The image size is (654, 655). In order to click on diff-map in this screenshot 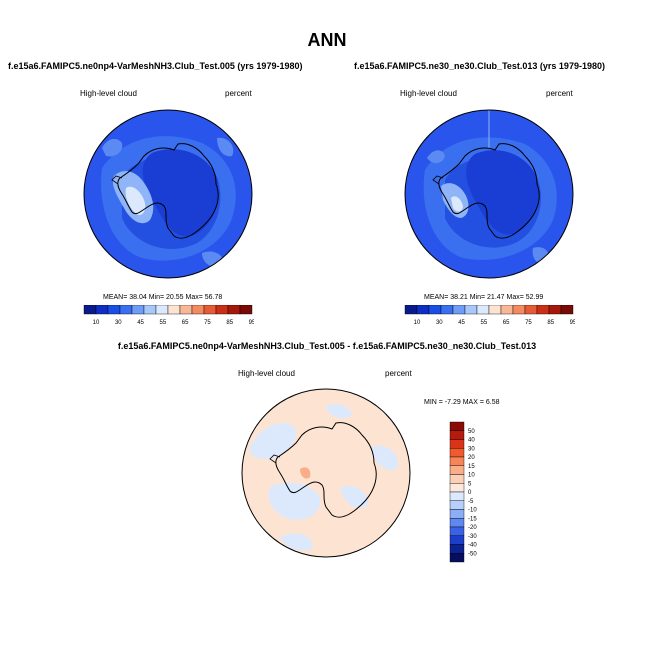, I will do `click(326, 473)`.